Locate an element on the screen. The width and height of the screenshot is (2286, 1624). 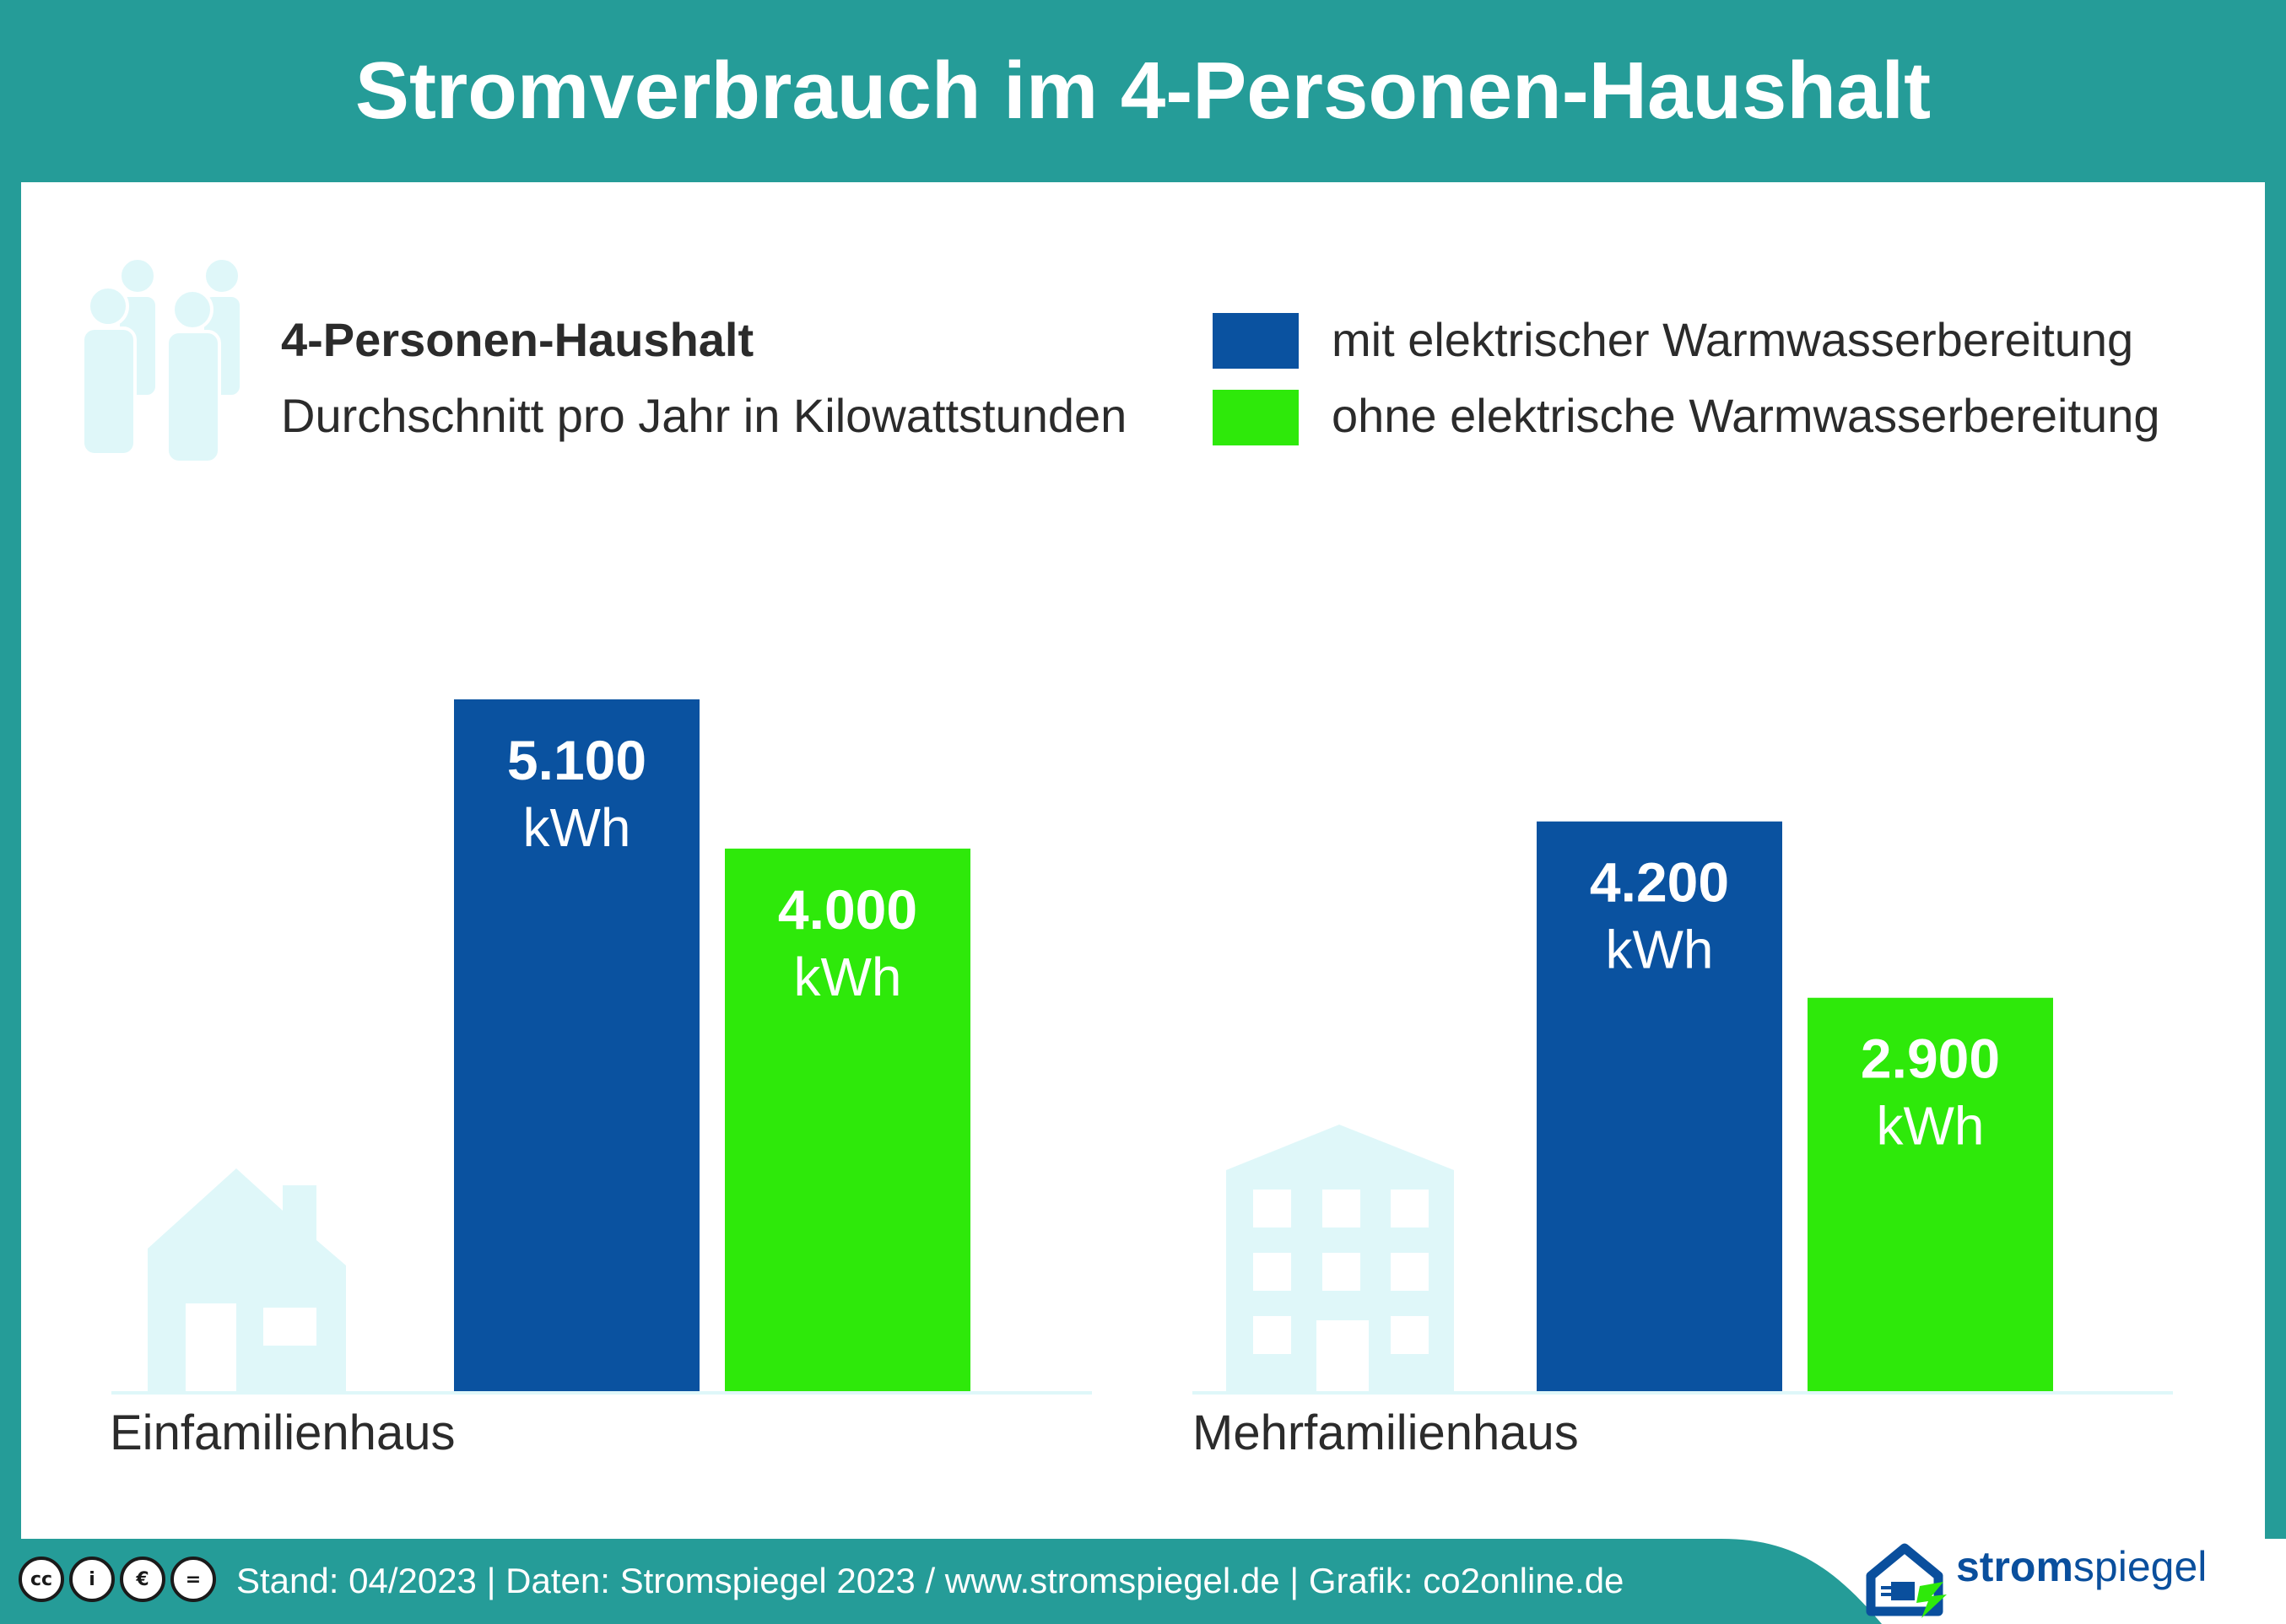
legend-subheading: Durchschnitt pro Jahr in Kilowattstunden is located at coordinates (704, 415).